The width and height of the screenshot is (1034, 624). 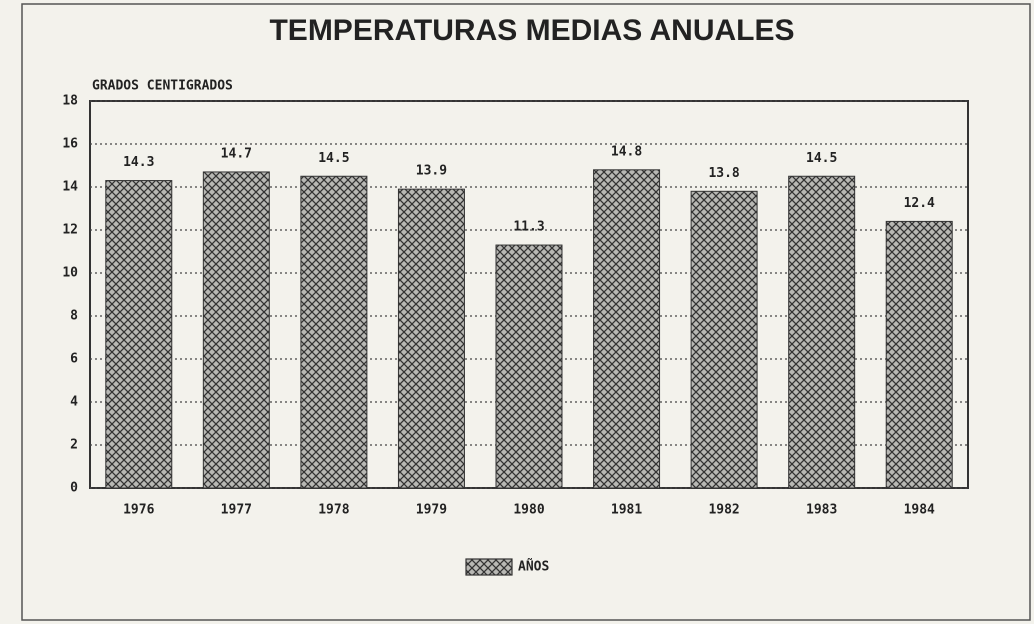 What do you see at coordinates (489, 567) in the screenshot?
I see `legend-swatch` at bounding box center [489, 567].